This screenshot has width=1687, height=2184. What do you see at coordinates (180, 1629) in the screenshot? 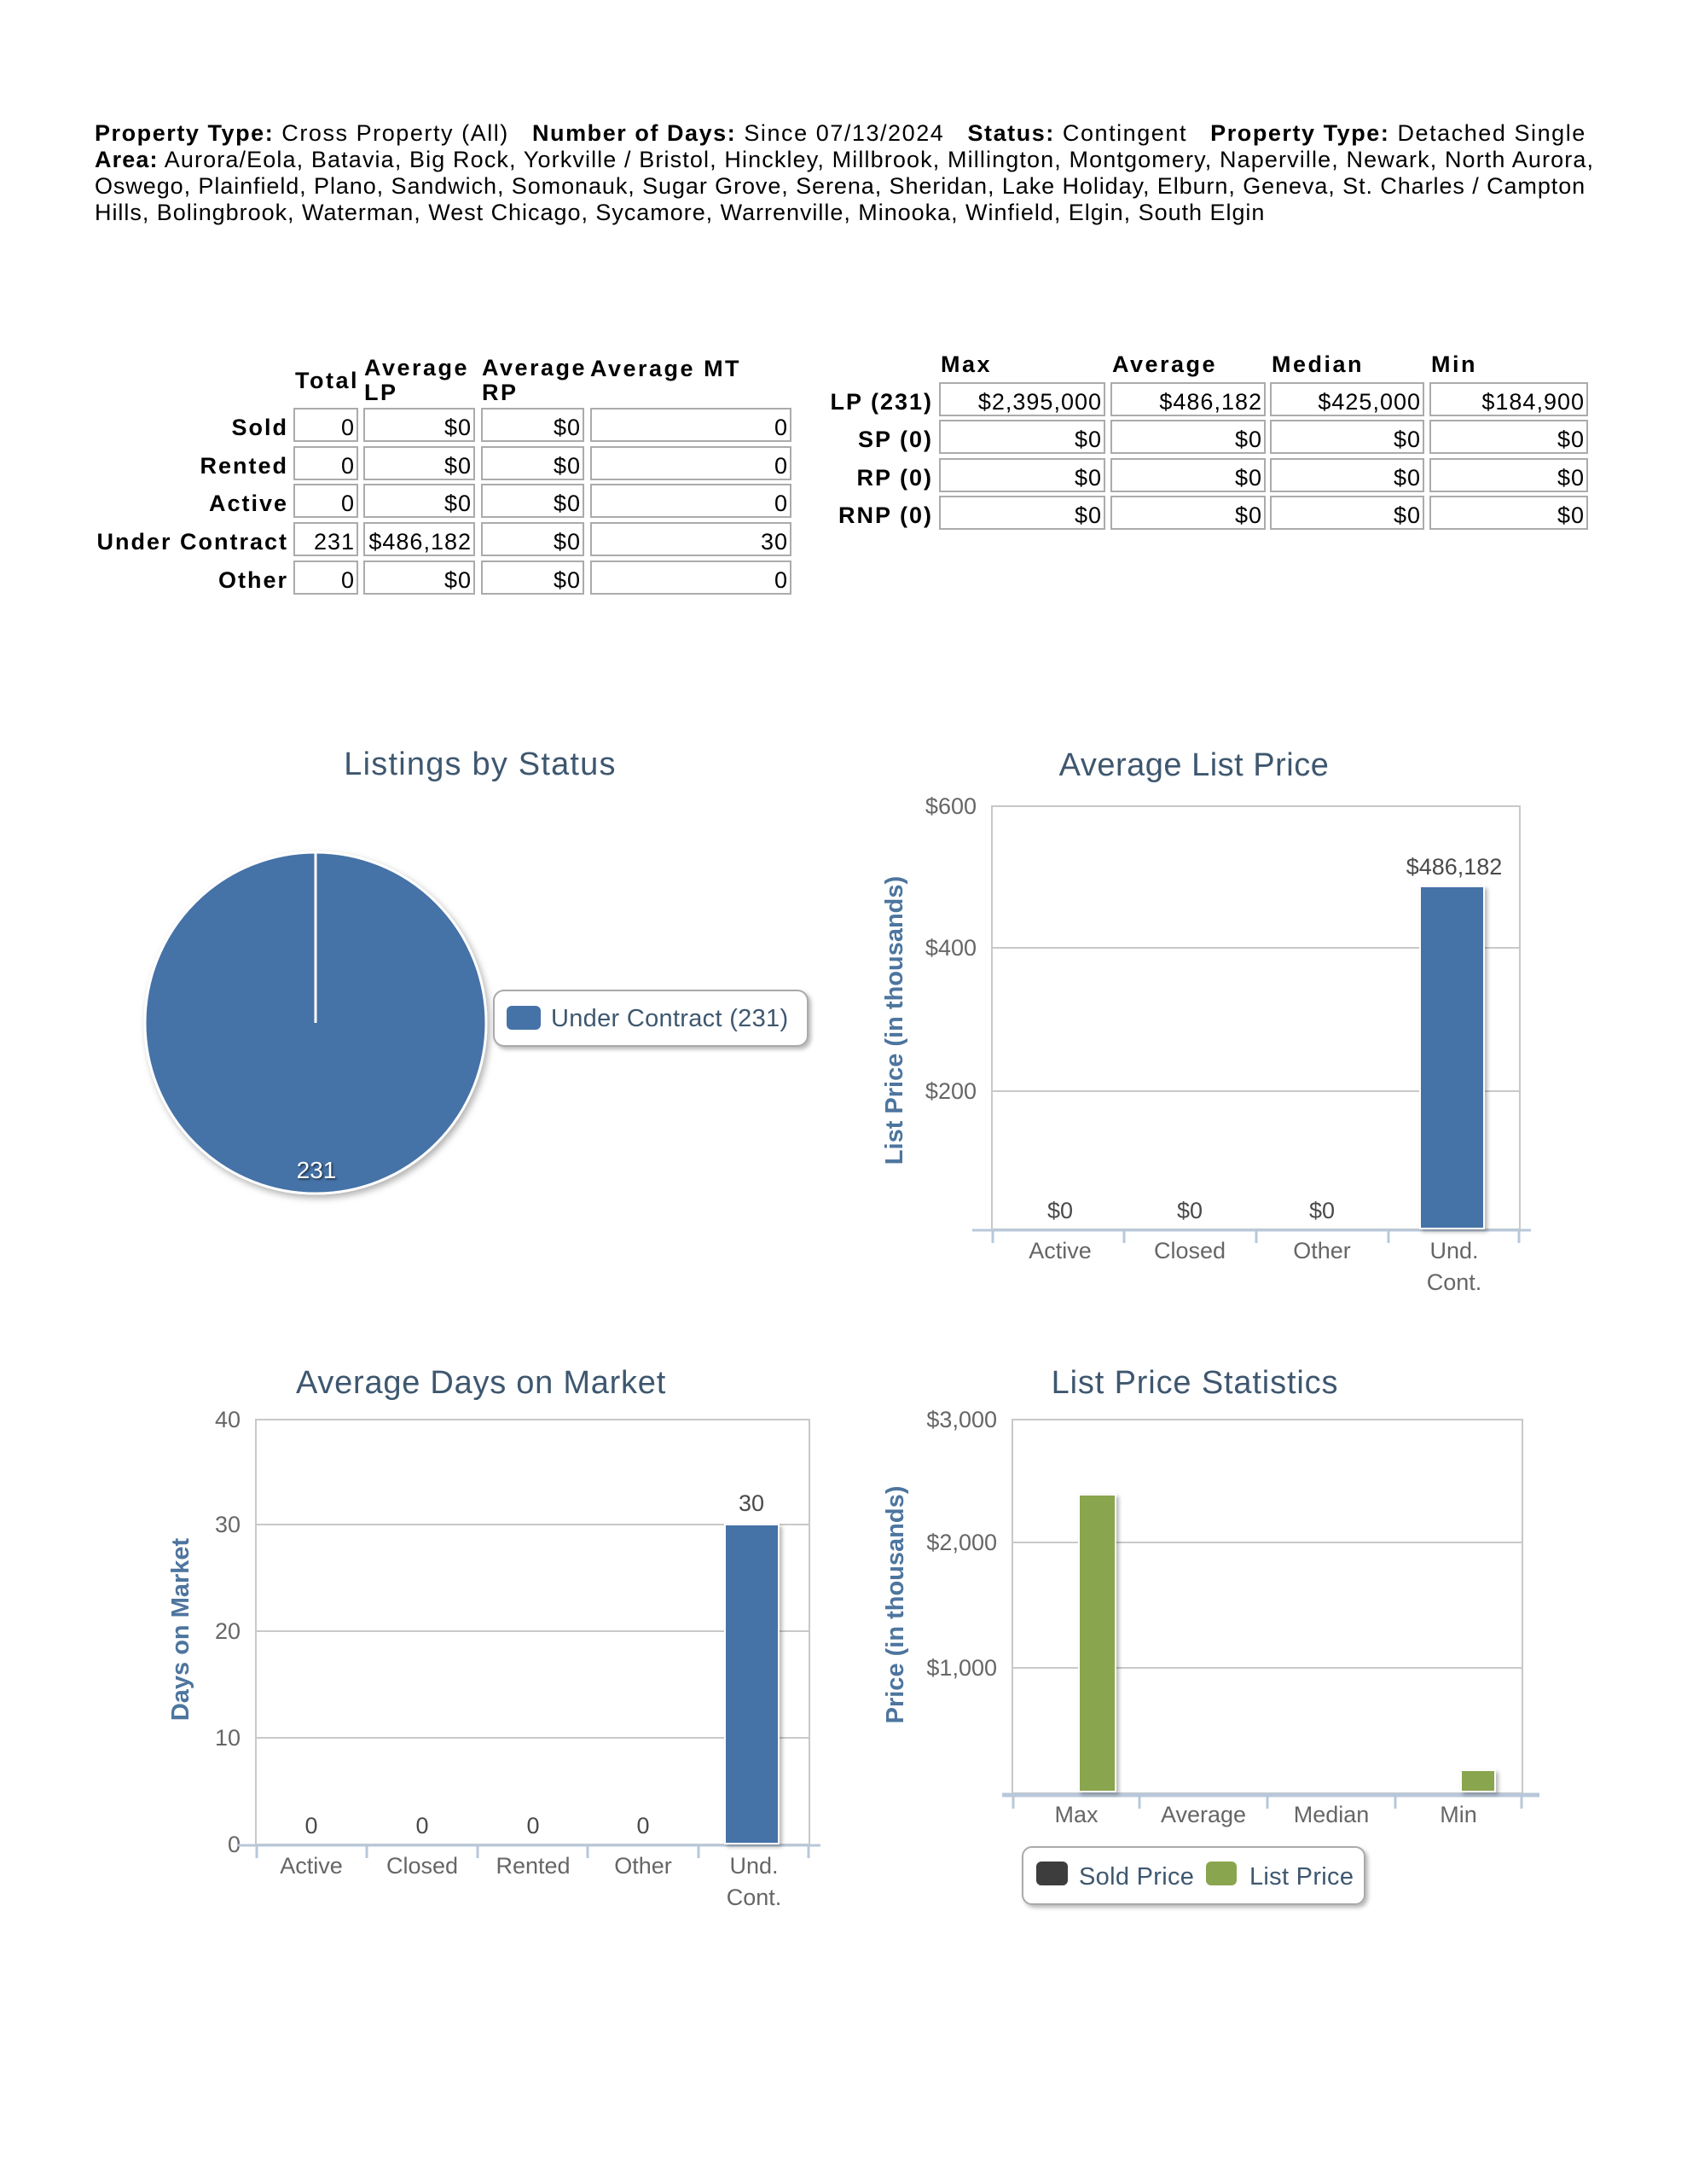
I see `svg-text: Days on Market` at bounding box center [180, 1629].